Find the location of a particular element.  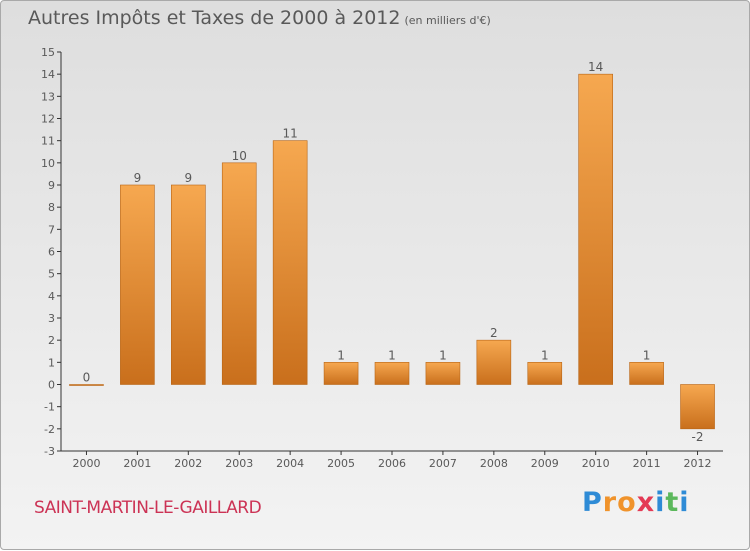

x-tick-label: 2011 is located at coordinates (647, 463).